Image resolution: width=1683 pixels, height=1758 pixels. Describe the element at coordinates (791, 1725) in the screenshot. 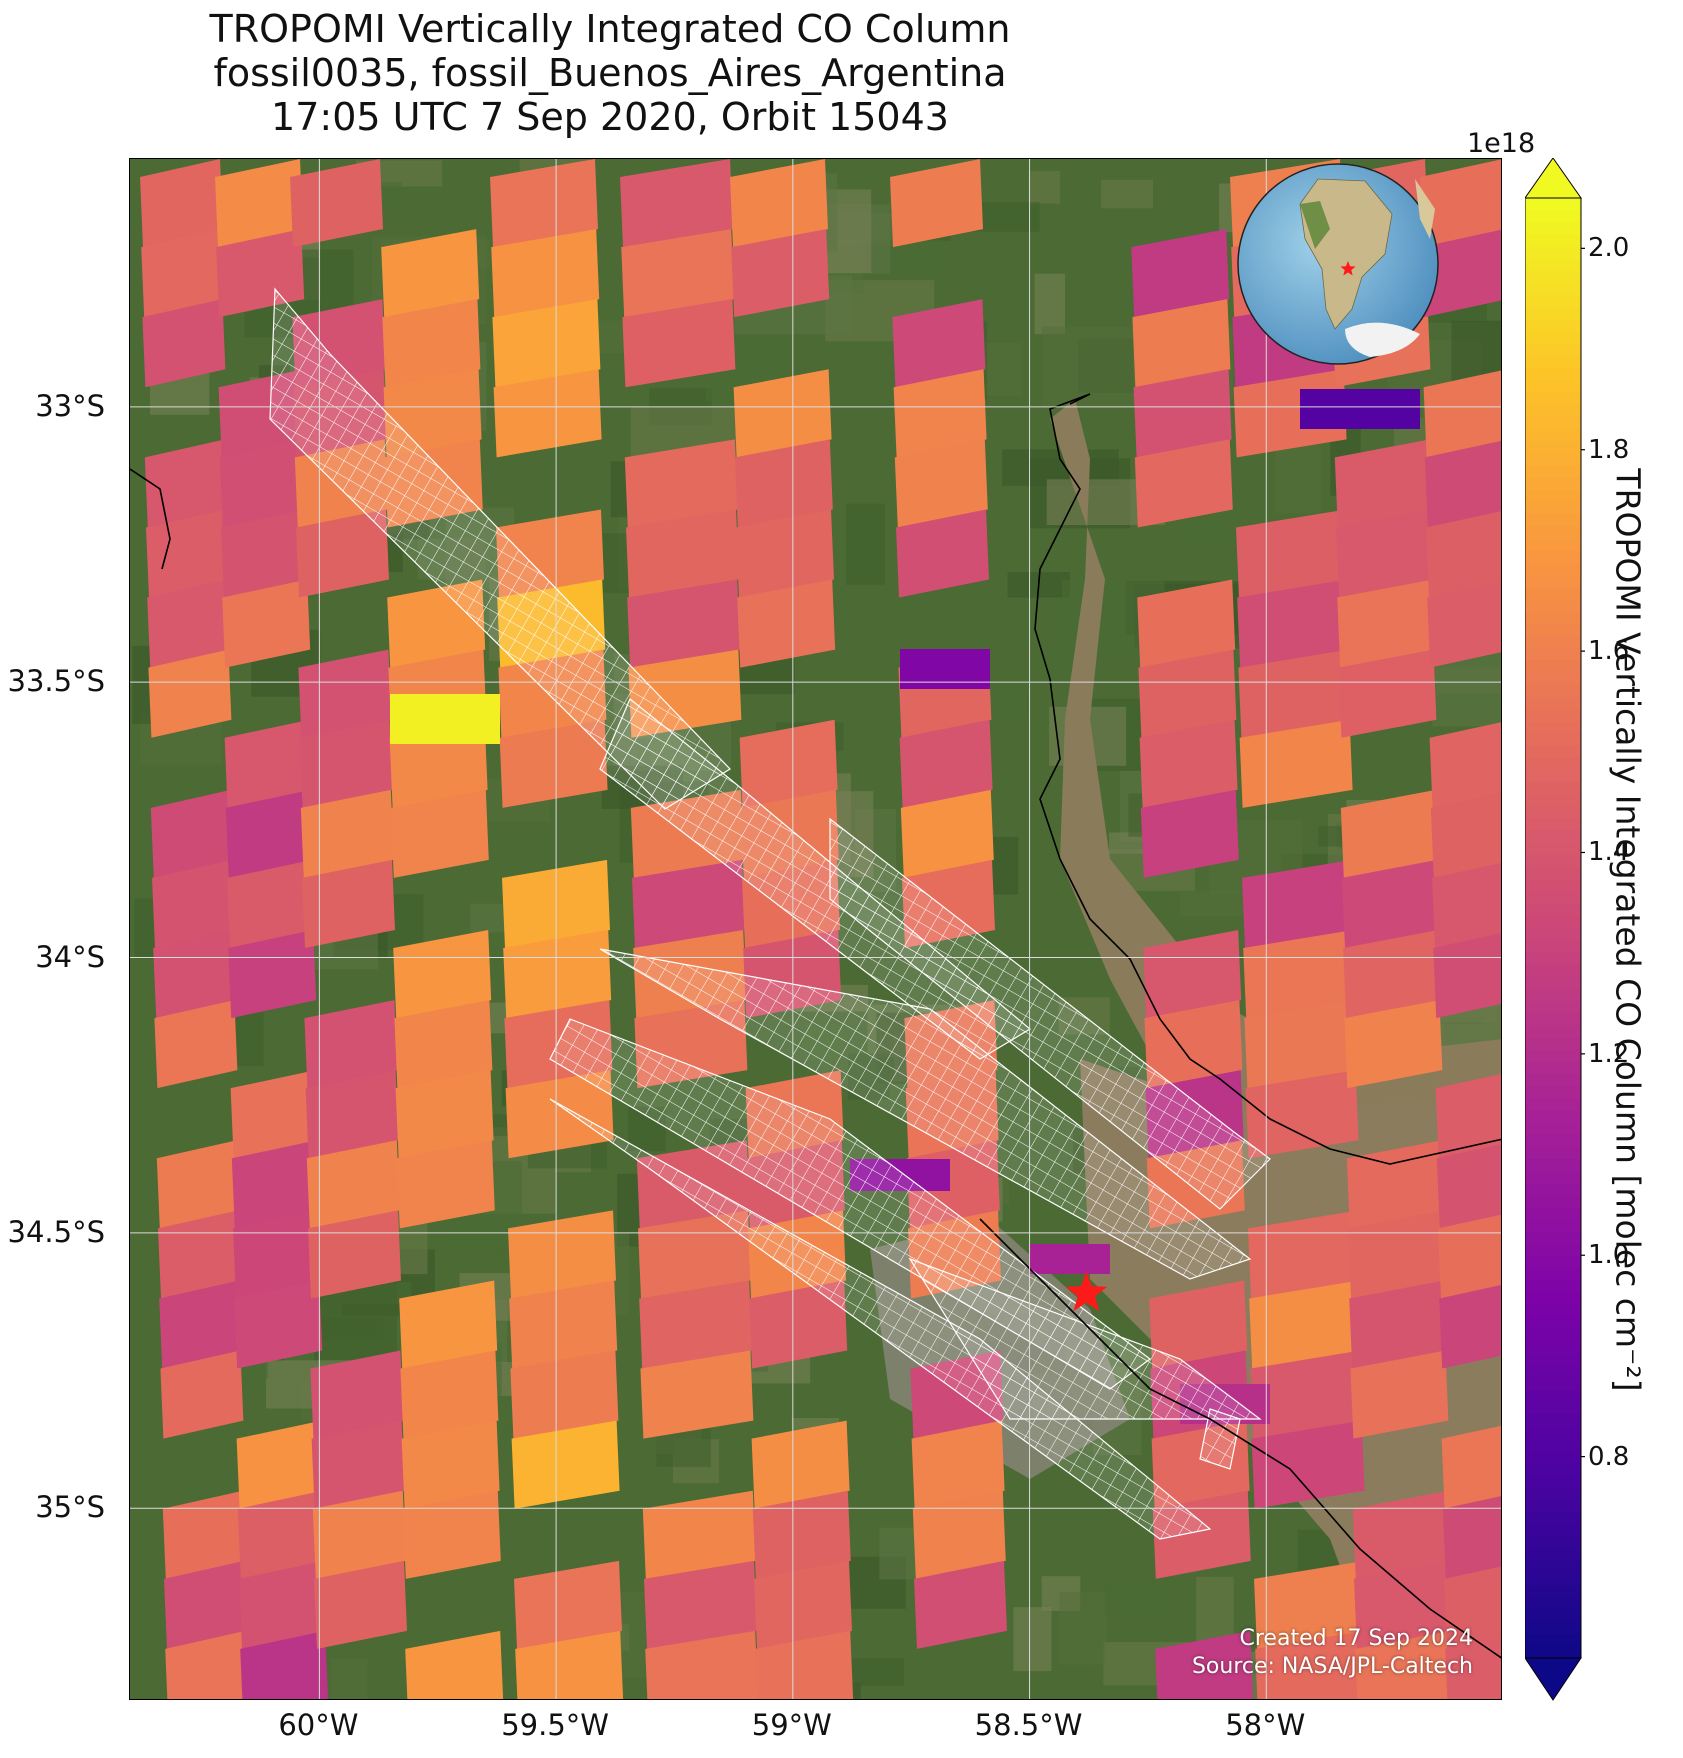

I see `lon-tick-label: 59°W` at that location.